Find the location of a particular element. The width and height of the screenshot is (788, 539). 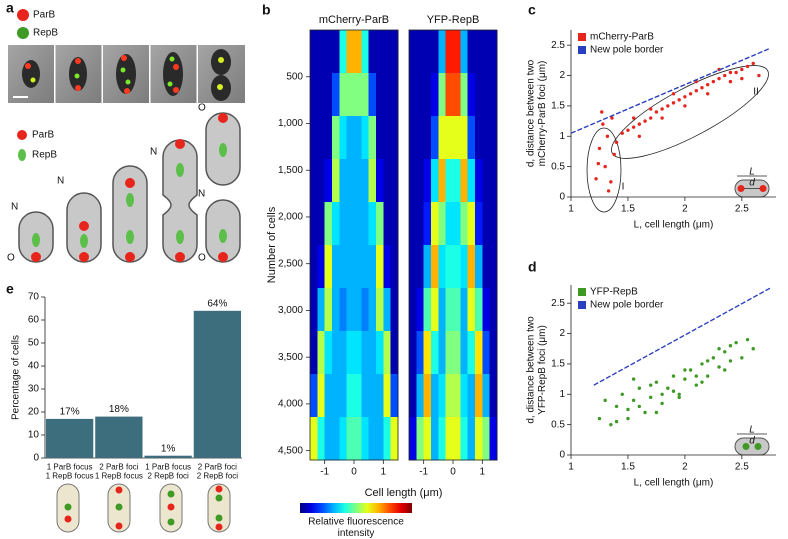

legend-label: New pole border is located at coordinates (627, 50).